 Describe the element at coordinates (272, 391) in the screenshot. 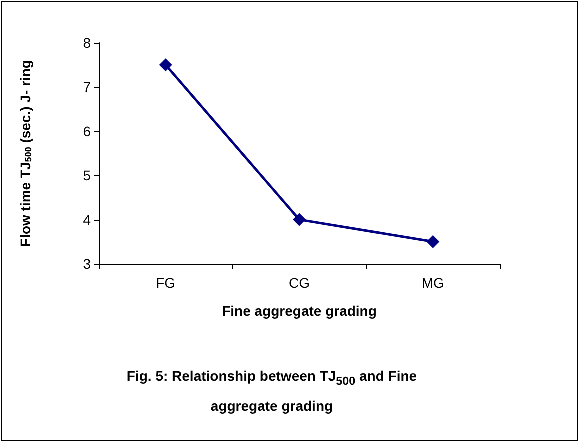

I see `text: Fig. 5: Relationship between TJ$_{500}$ and Fine aggregate grading` at that location.